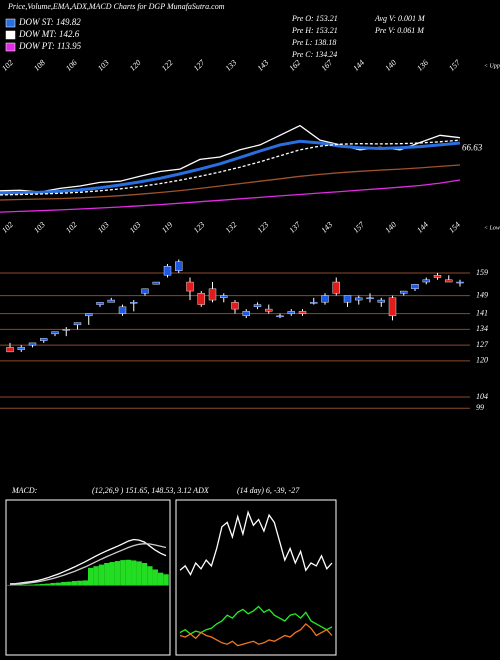 The width and height of the screenshot is (500, 660). Describe the element at coordinates (492, 228) in the screenshot. I see `lower-label: < Lower` at that location.